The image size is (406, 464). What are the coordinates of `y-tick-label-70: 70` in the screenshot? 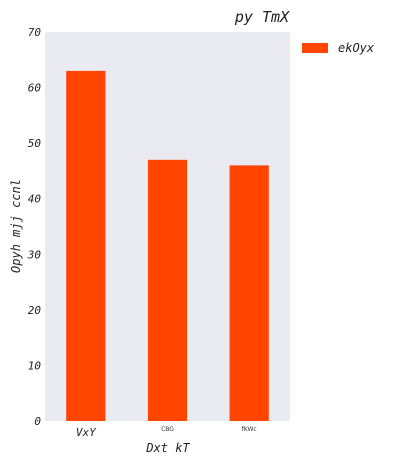 It's located at (35, 32).